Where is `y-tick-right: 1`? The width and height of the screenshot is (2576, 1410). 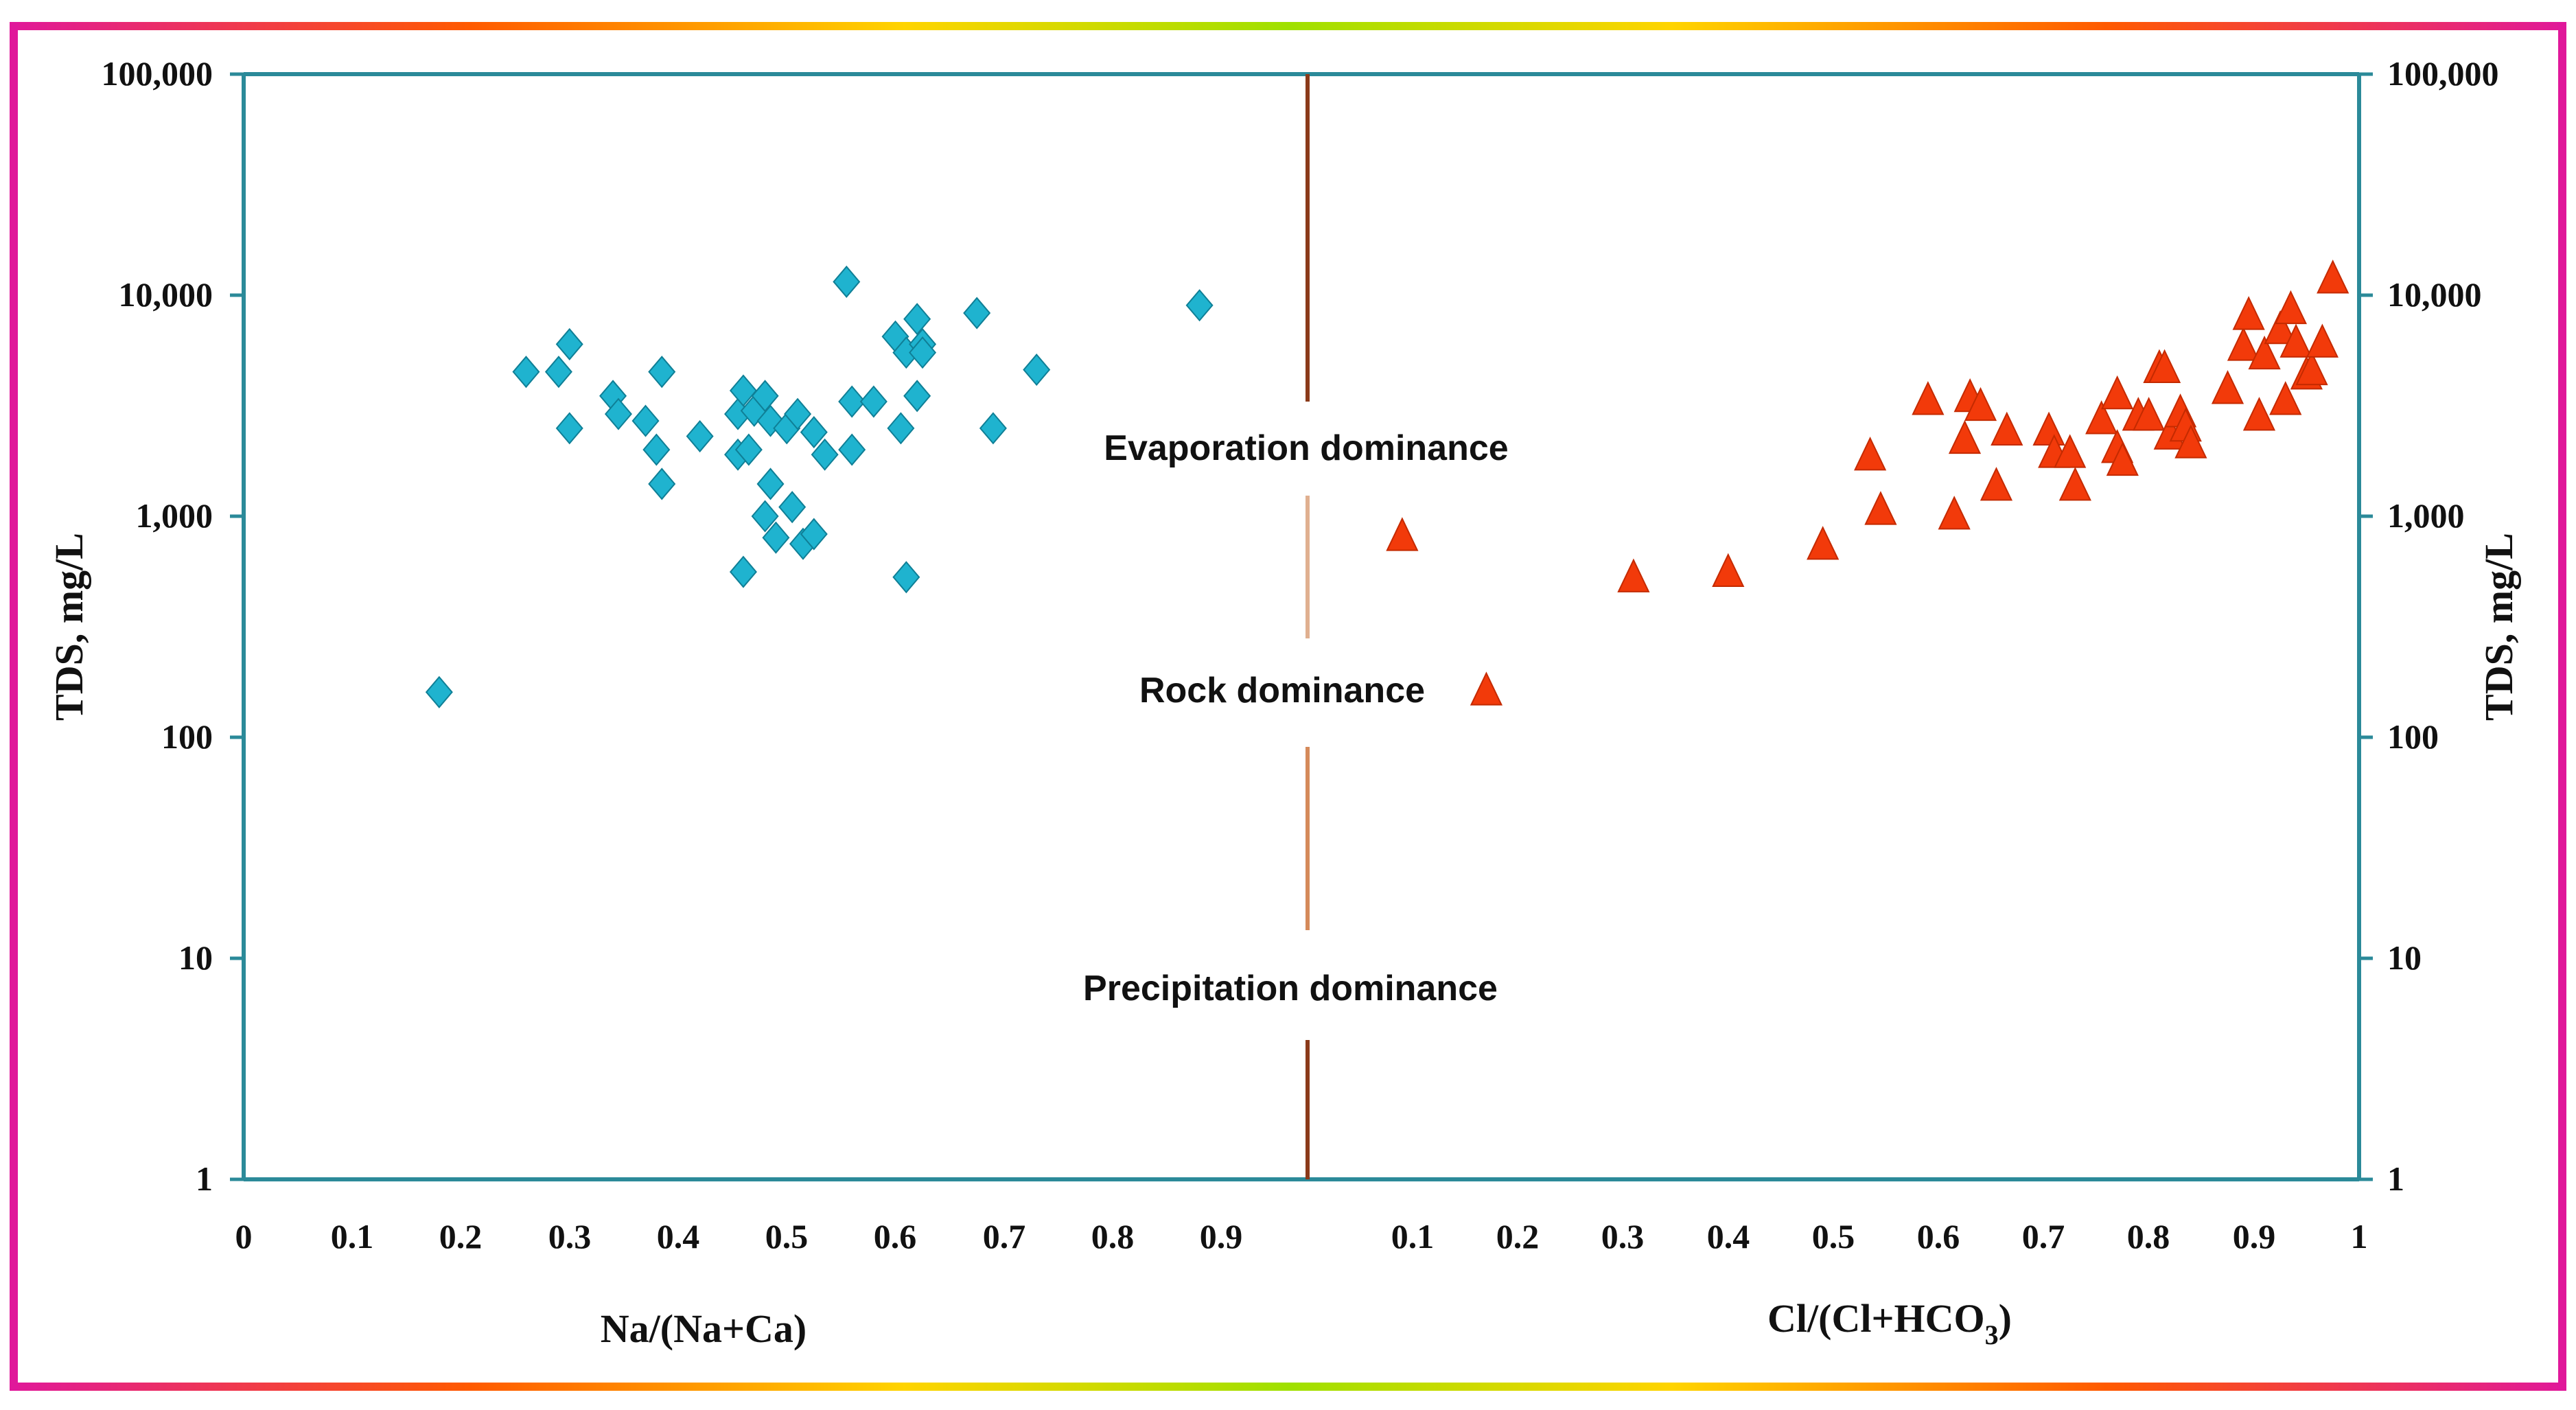
y-tick-right: 1 is located at coordinates (2395, 1178).